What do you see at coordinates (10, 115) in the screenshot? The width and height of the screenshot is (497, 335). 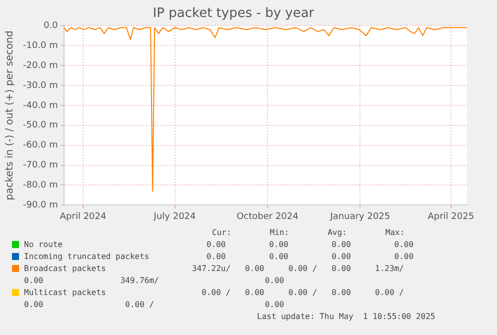 I see `y-axis-title: packets in (-) / out (+) per second` at bounding box center [10, 115].